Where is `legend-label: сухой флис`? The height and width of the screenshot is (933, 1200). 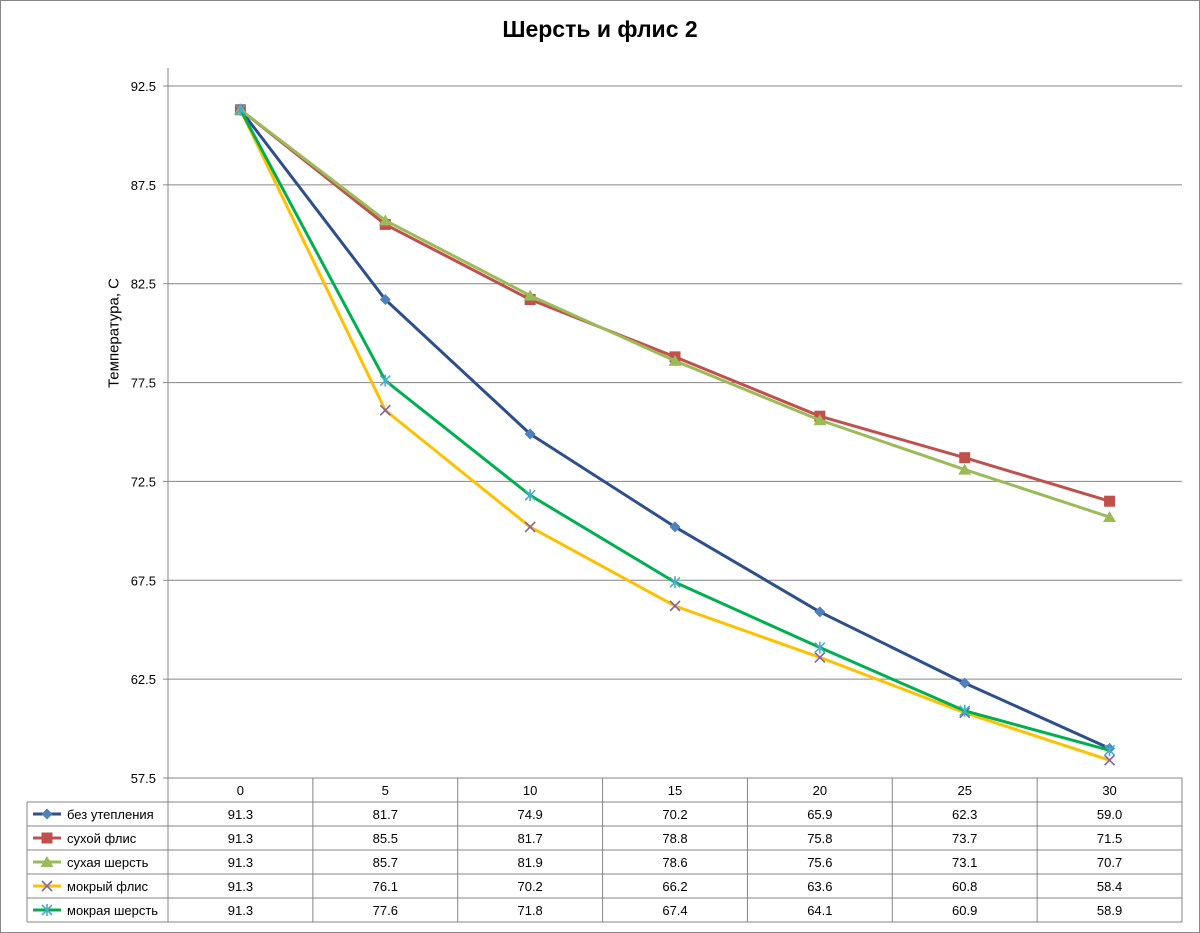
legend-label: сухой флис is located at coordinates (102, 838).